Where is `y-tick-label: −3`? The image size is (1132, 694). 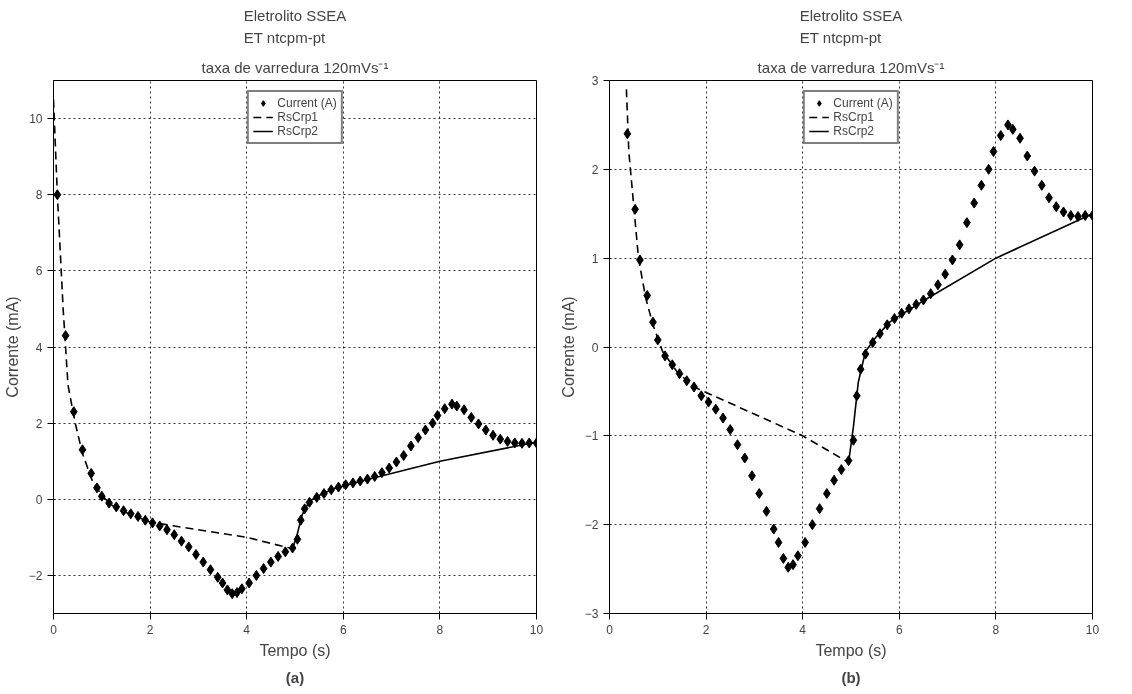 y-tick-label: −3 is located at coordinates (591, 614).